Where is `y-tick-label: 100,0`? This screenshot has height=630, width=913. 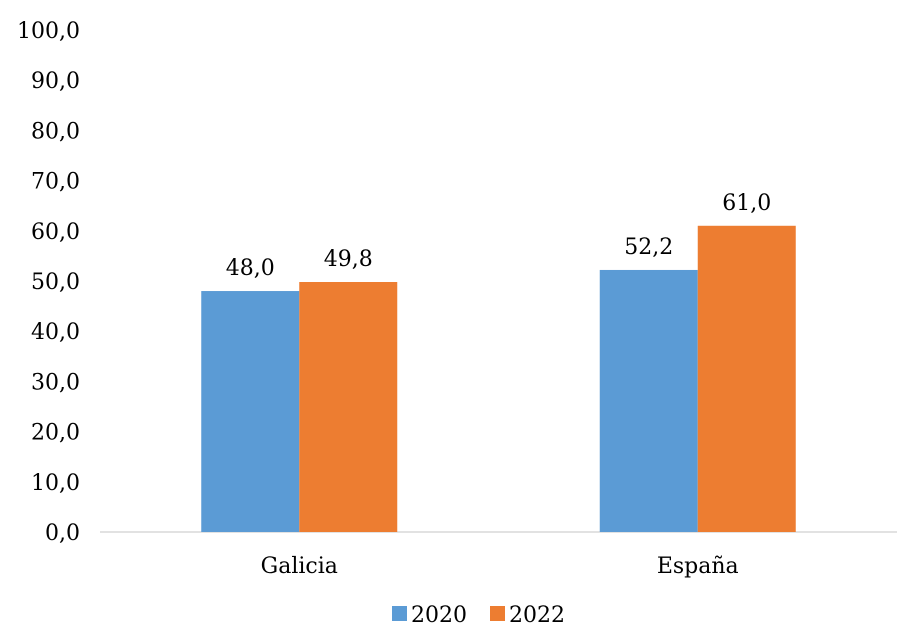
y-tick-label: 100,0 is located at coordinates (48, 31).